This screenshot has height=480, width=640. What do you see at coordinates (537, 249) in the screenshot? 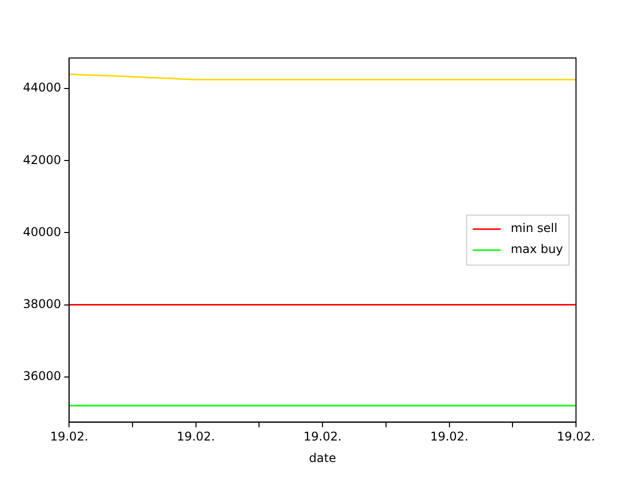
I see `legend-label: max buy` at bounding box center [537, 249].